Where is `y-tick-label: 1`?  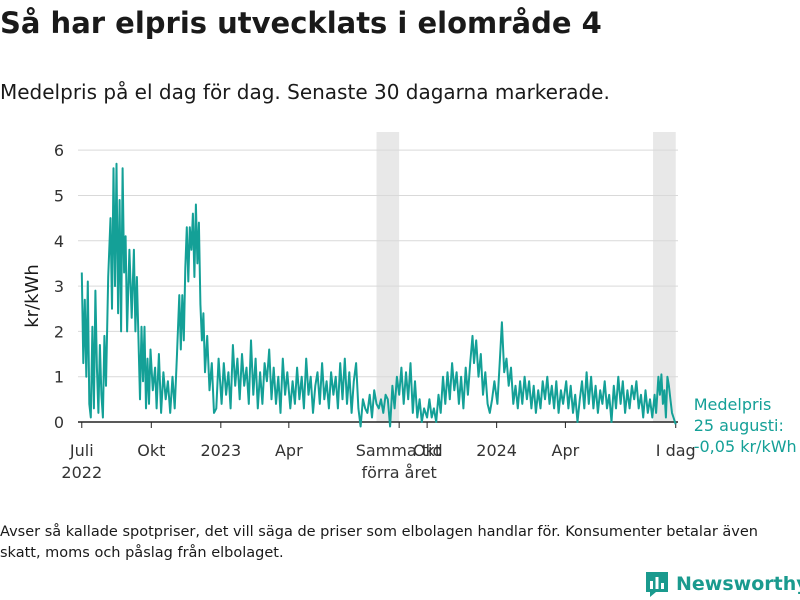 y-tick-label: 1 is located at coordinates (59, 377).